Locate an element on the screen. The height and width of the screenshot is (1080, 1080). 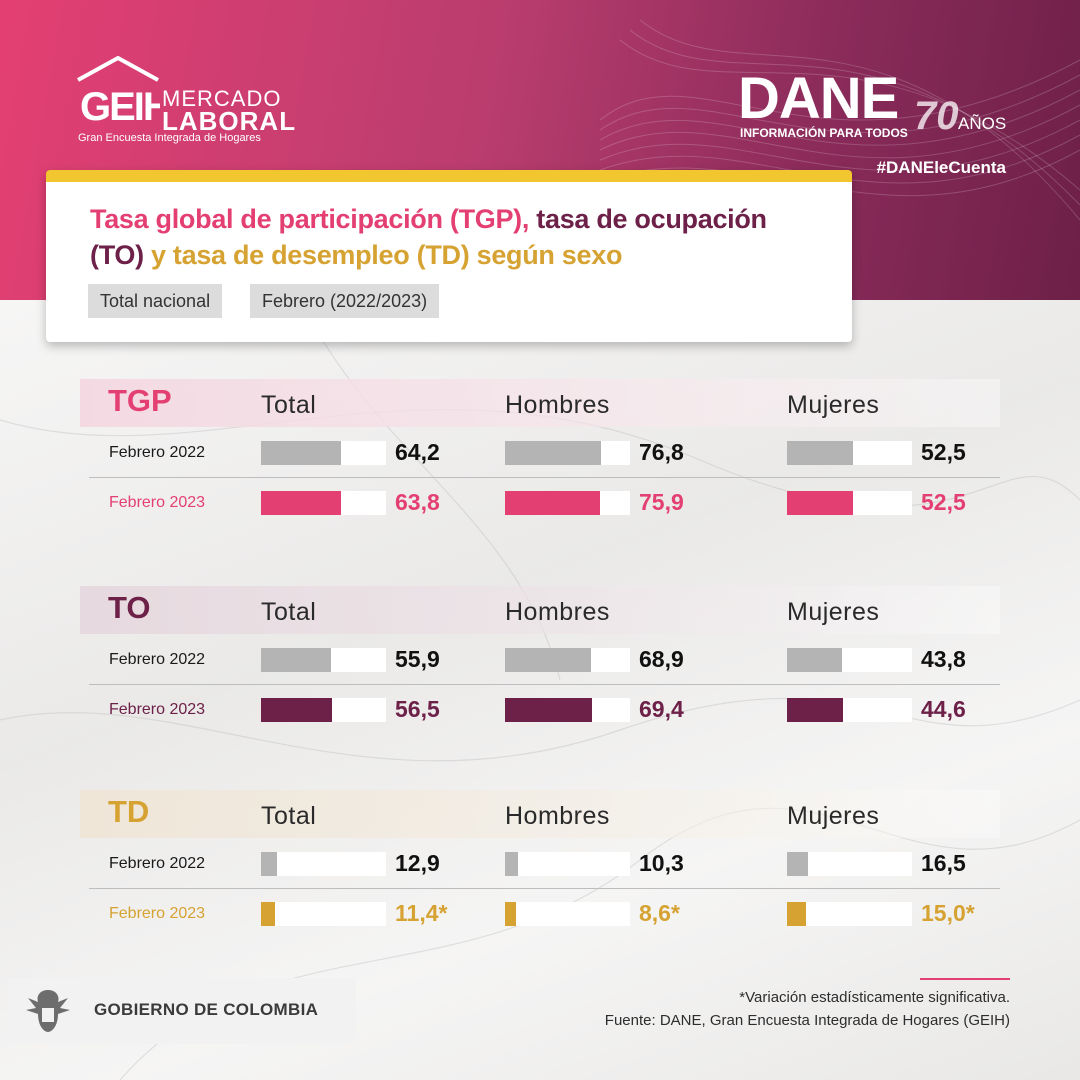
value-label: 63,8 is located at coordinates (417, 502).